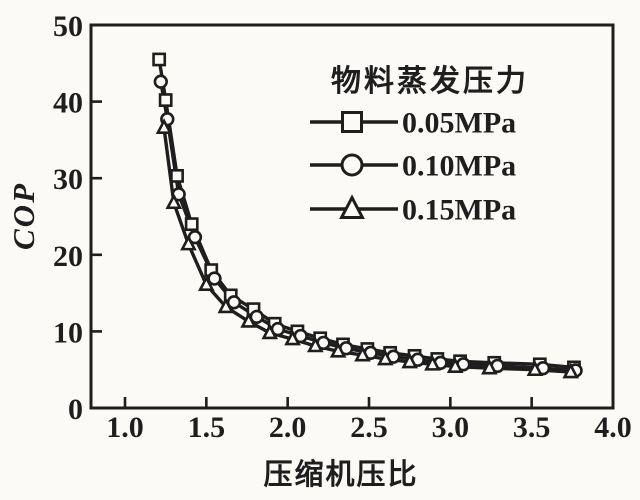 This screenshot has height=500, width=640. What do you see at coordinates (459, 210) in the screenshot?
I see `legend-series-label: 0.15MPa` at bounding box center [459, 210].